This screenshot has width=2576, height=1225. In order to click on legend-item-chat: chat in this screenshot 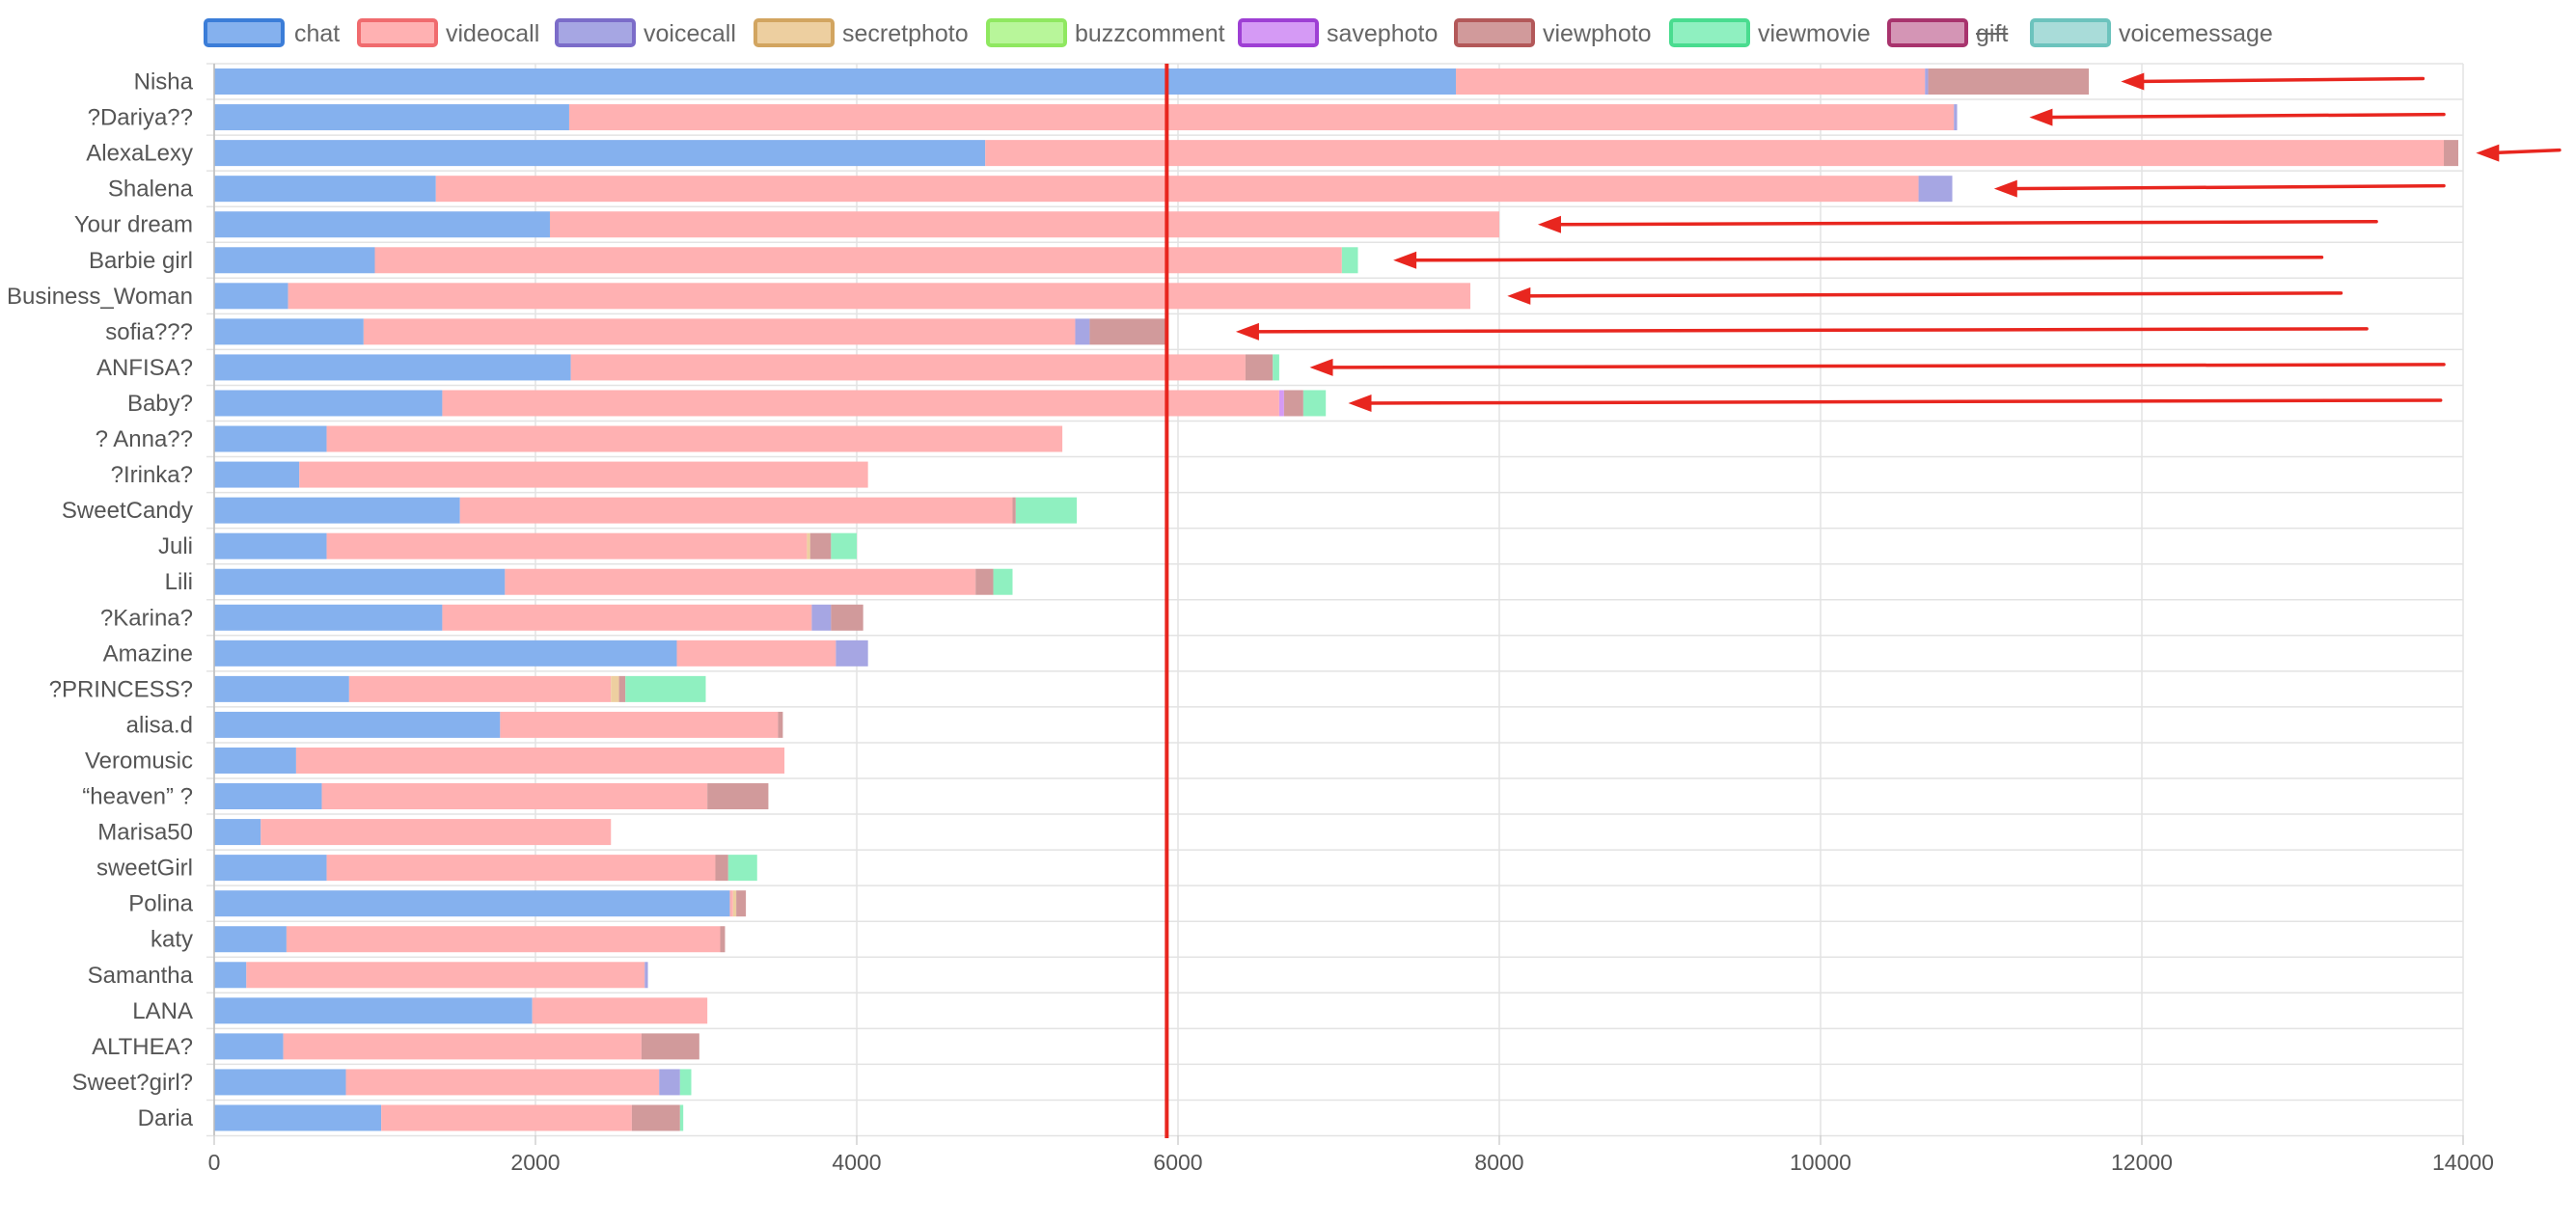, I will do `click(272, 32)`.